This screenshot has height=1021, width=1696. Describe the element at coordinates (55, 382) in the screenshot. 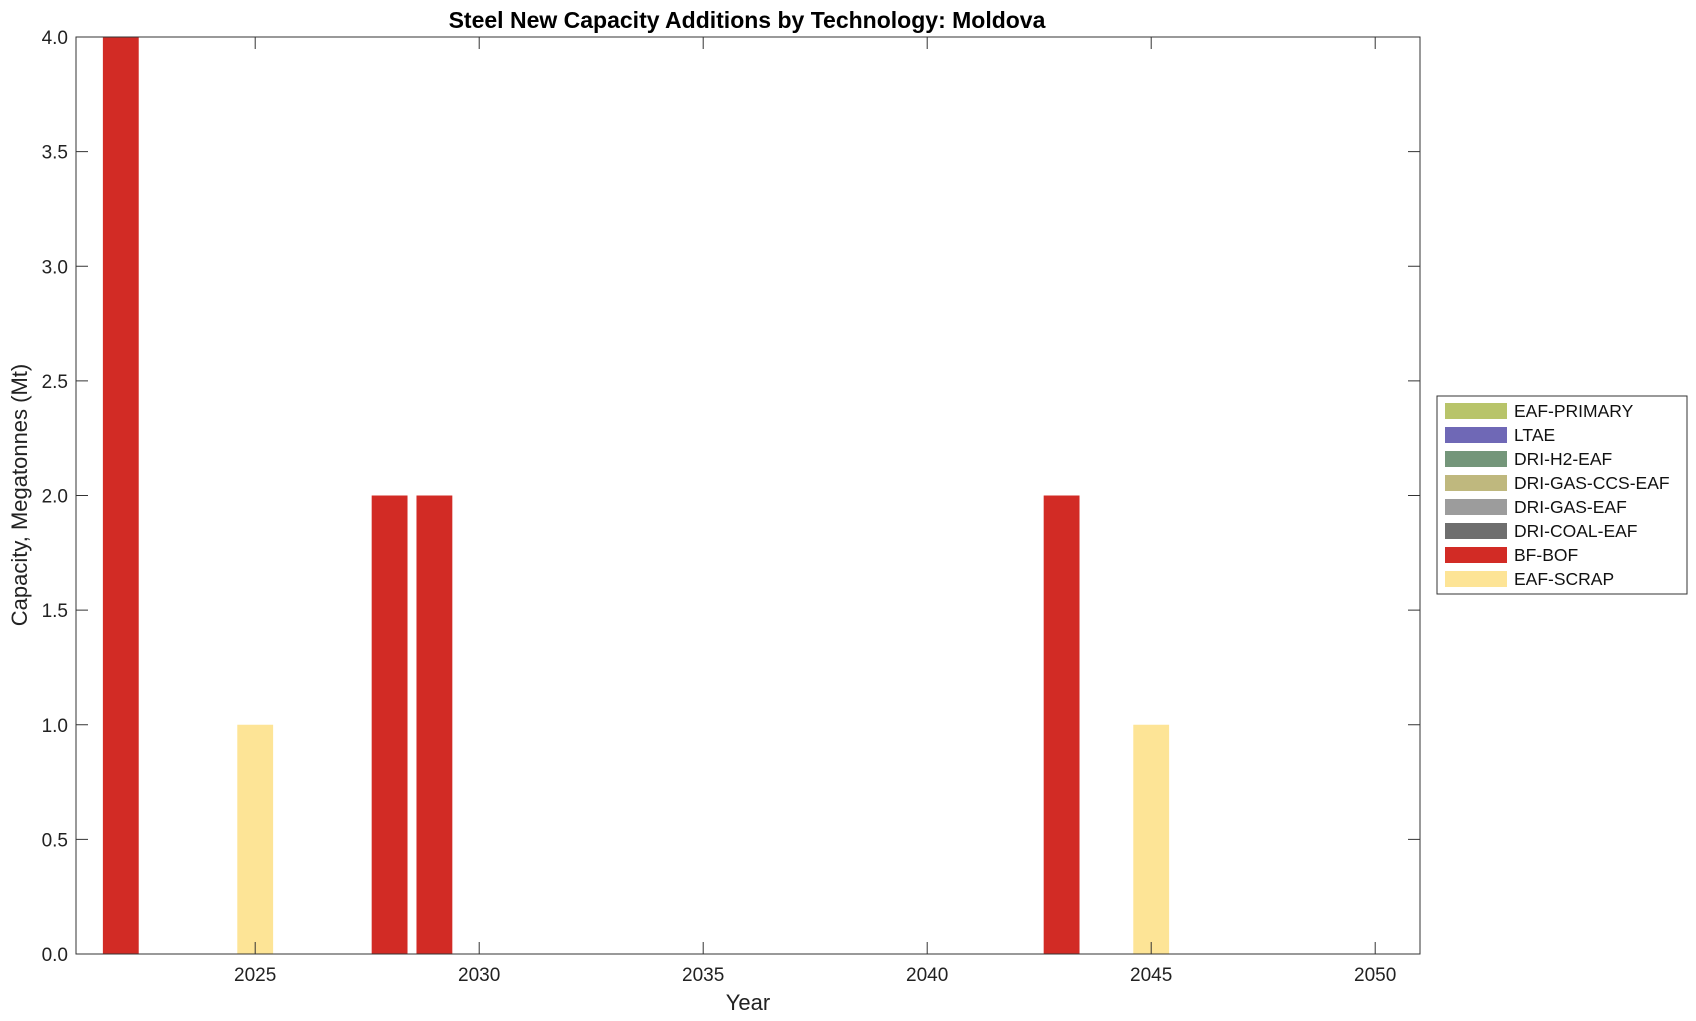

I see `y-tick-label: 2.5` at that location.